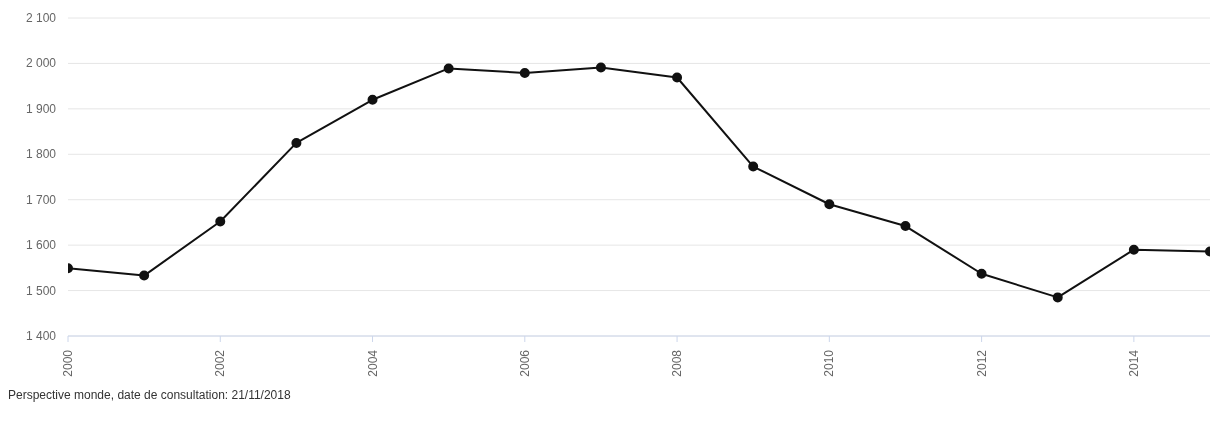 This screenshot has height=428, width=1218. Describe the element at coordinates (41, 199) in the screenshot. I see `y-tick-label: 1 700` at that location.